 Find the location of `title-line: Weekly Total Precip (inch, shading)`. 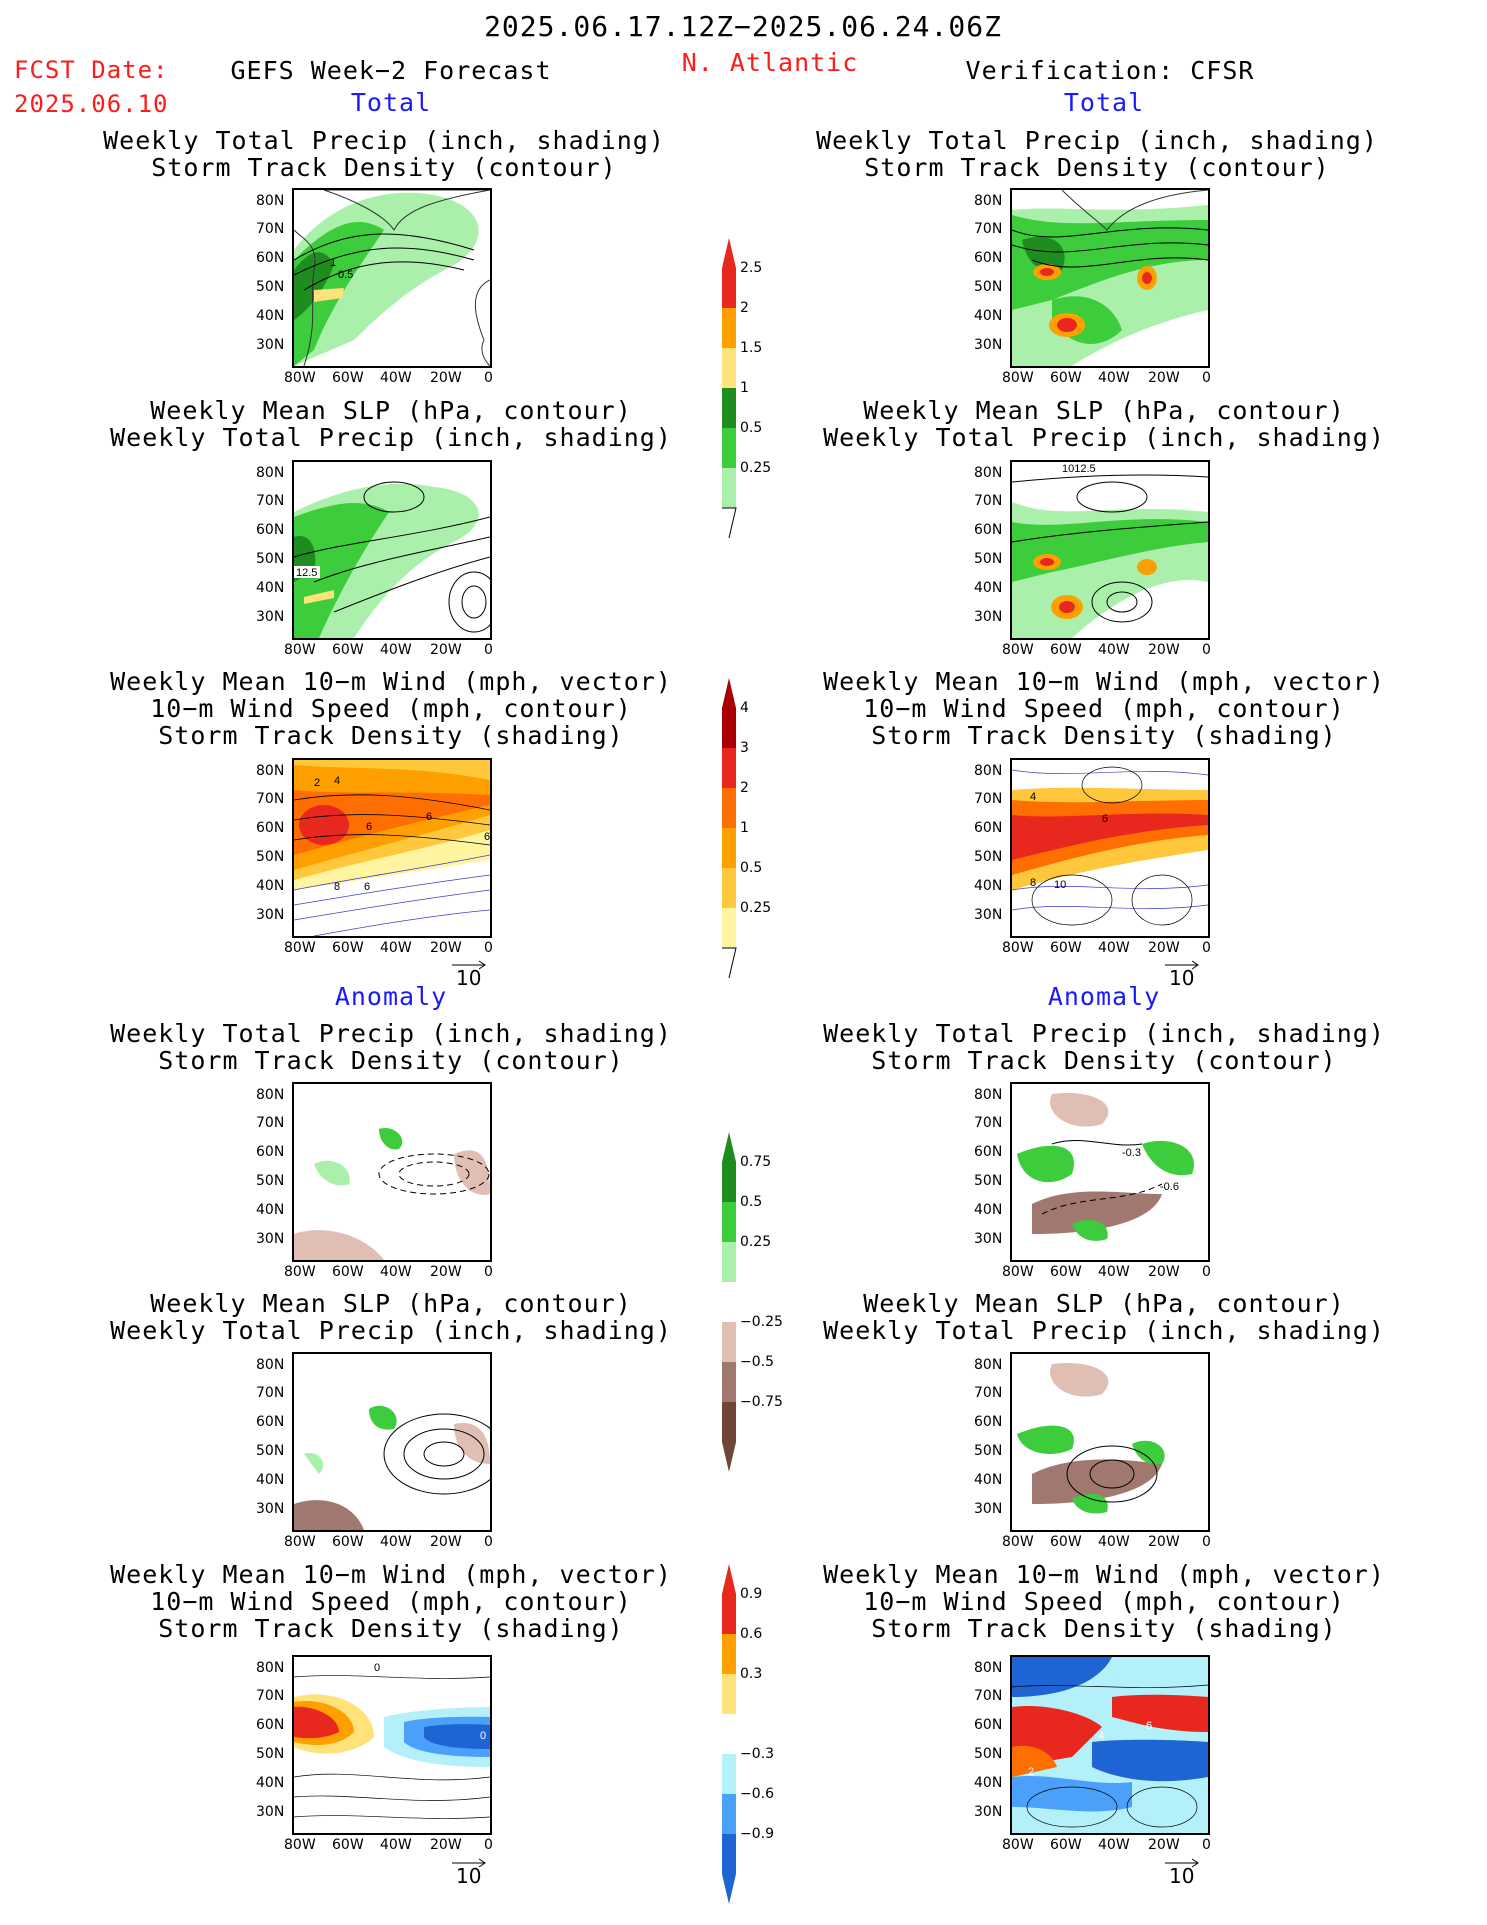

title-line: Weekly Total Precip (inch, shading) is located at coordinates (1104, 1033).